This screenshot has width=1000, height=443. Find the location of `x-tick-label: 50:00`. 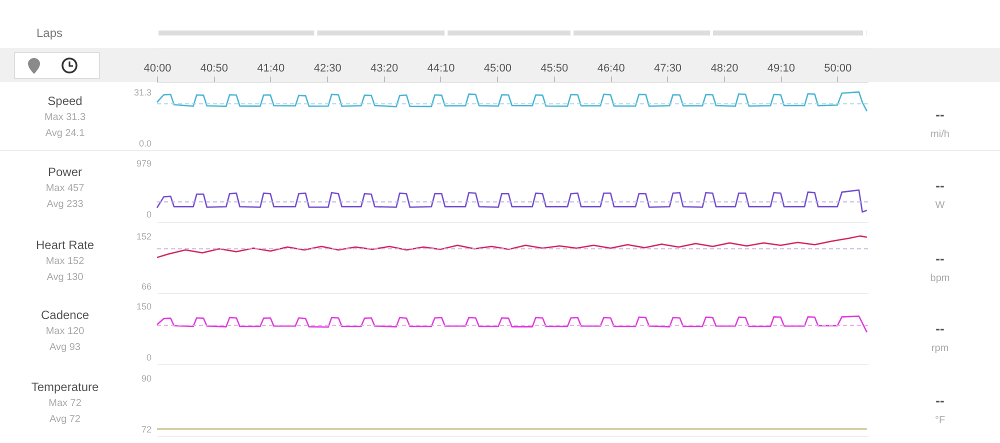

x-tick-label: 50:00 is located at coordinates (838, 68).